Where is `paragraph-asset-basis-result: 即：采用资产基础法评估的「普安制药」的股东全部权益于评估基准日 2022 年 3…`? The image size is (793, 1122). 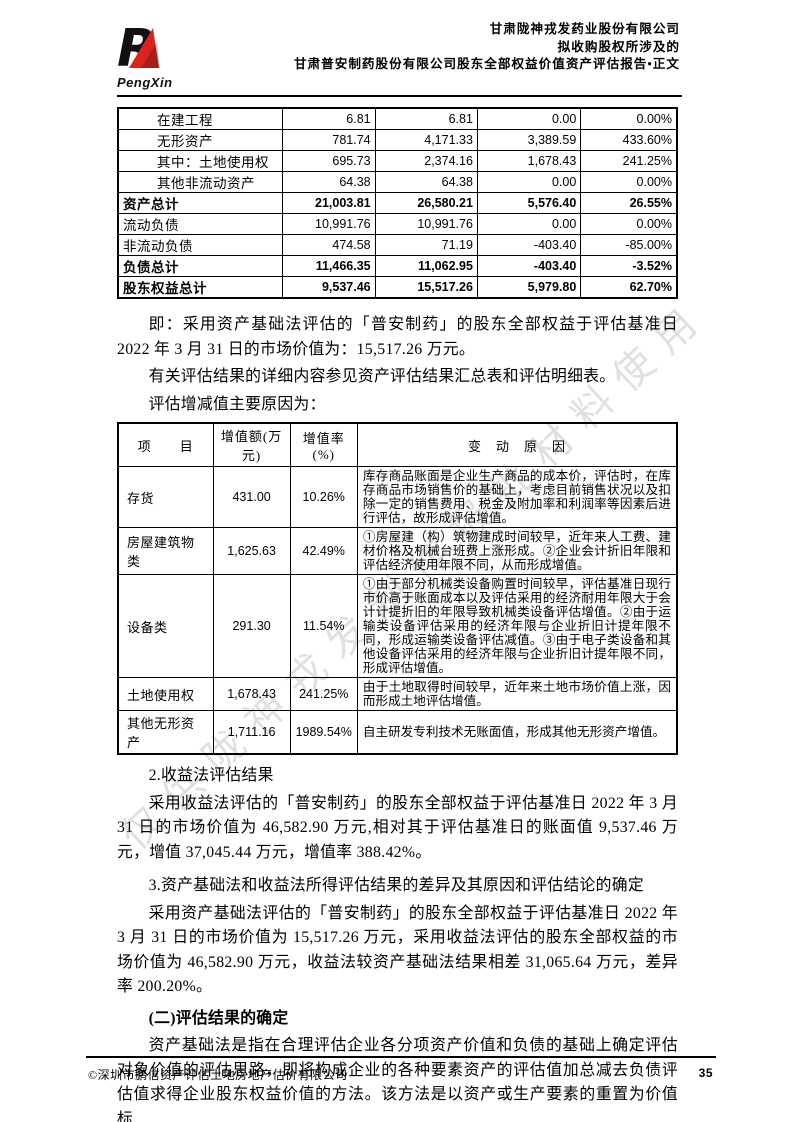
paragraph-asset-basis-result: 即：采用资产基础法评估的「普安制药」的股东全部权益于评估基准日 2022 年 3… is located at coordinates (397, 337).